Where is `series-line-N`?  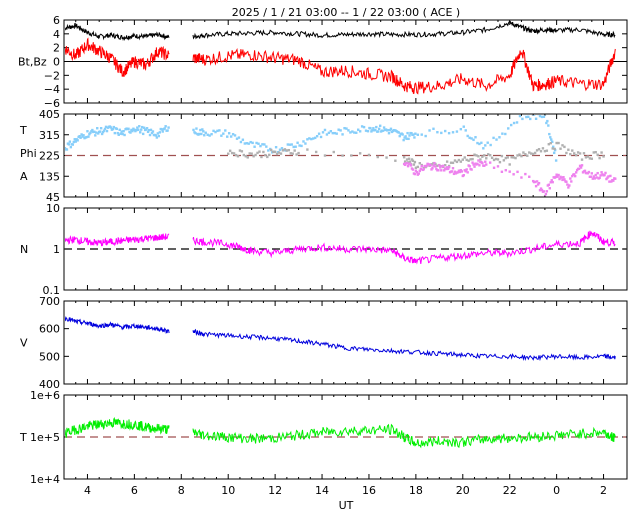
series-line-N is located at coordinates (340, 247).